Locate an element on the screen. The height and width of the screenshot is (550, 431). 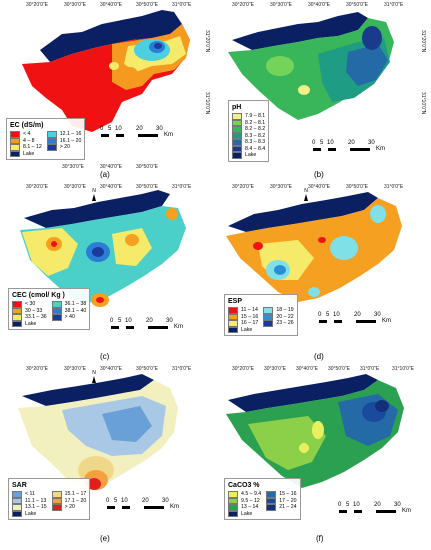
legend-item: 18 – 19 is located at coordinates (278, 310).